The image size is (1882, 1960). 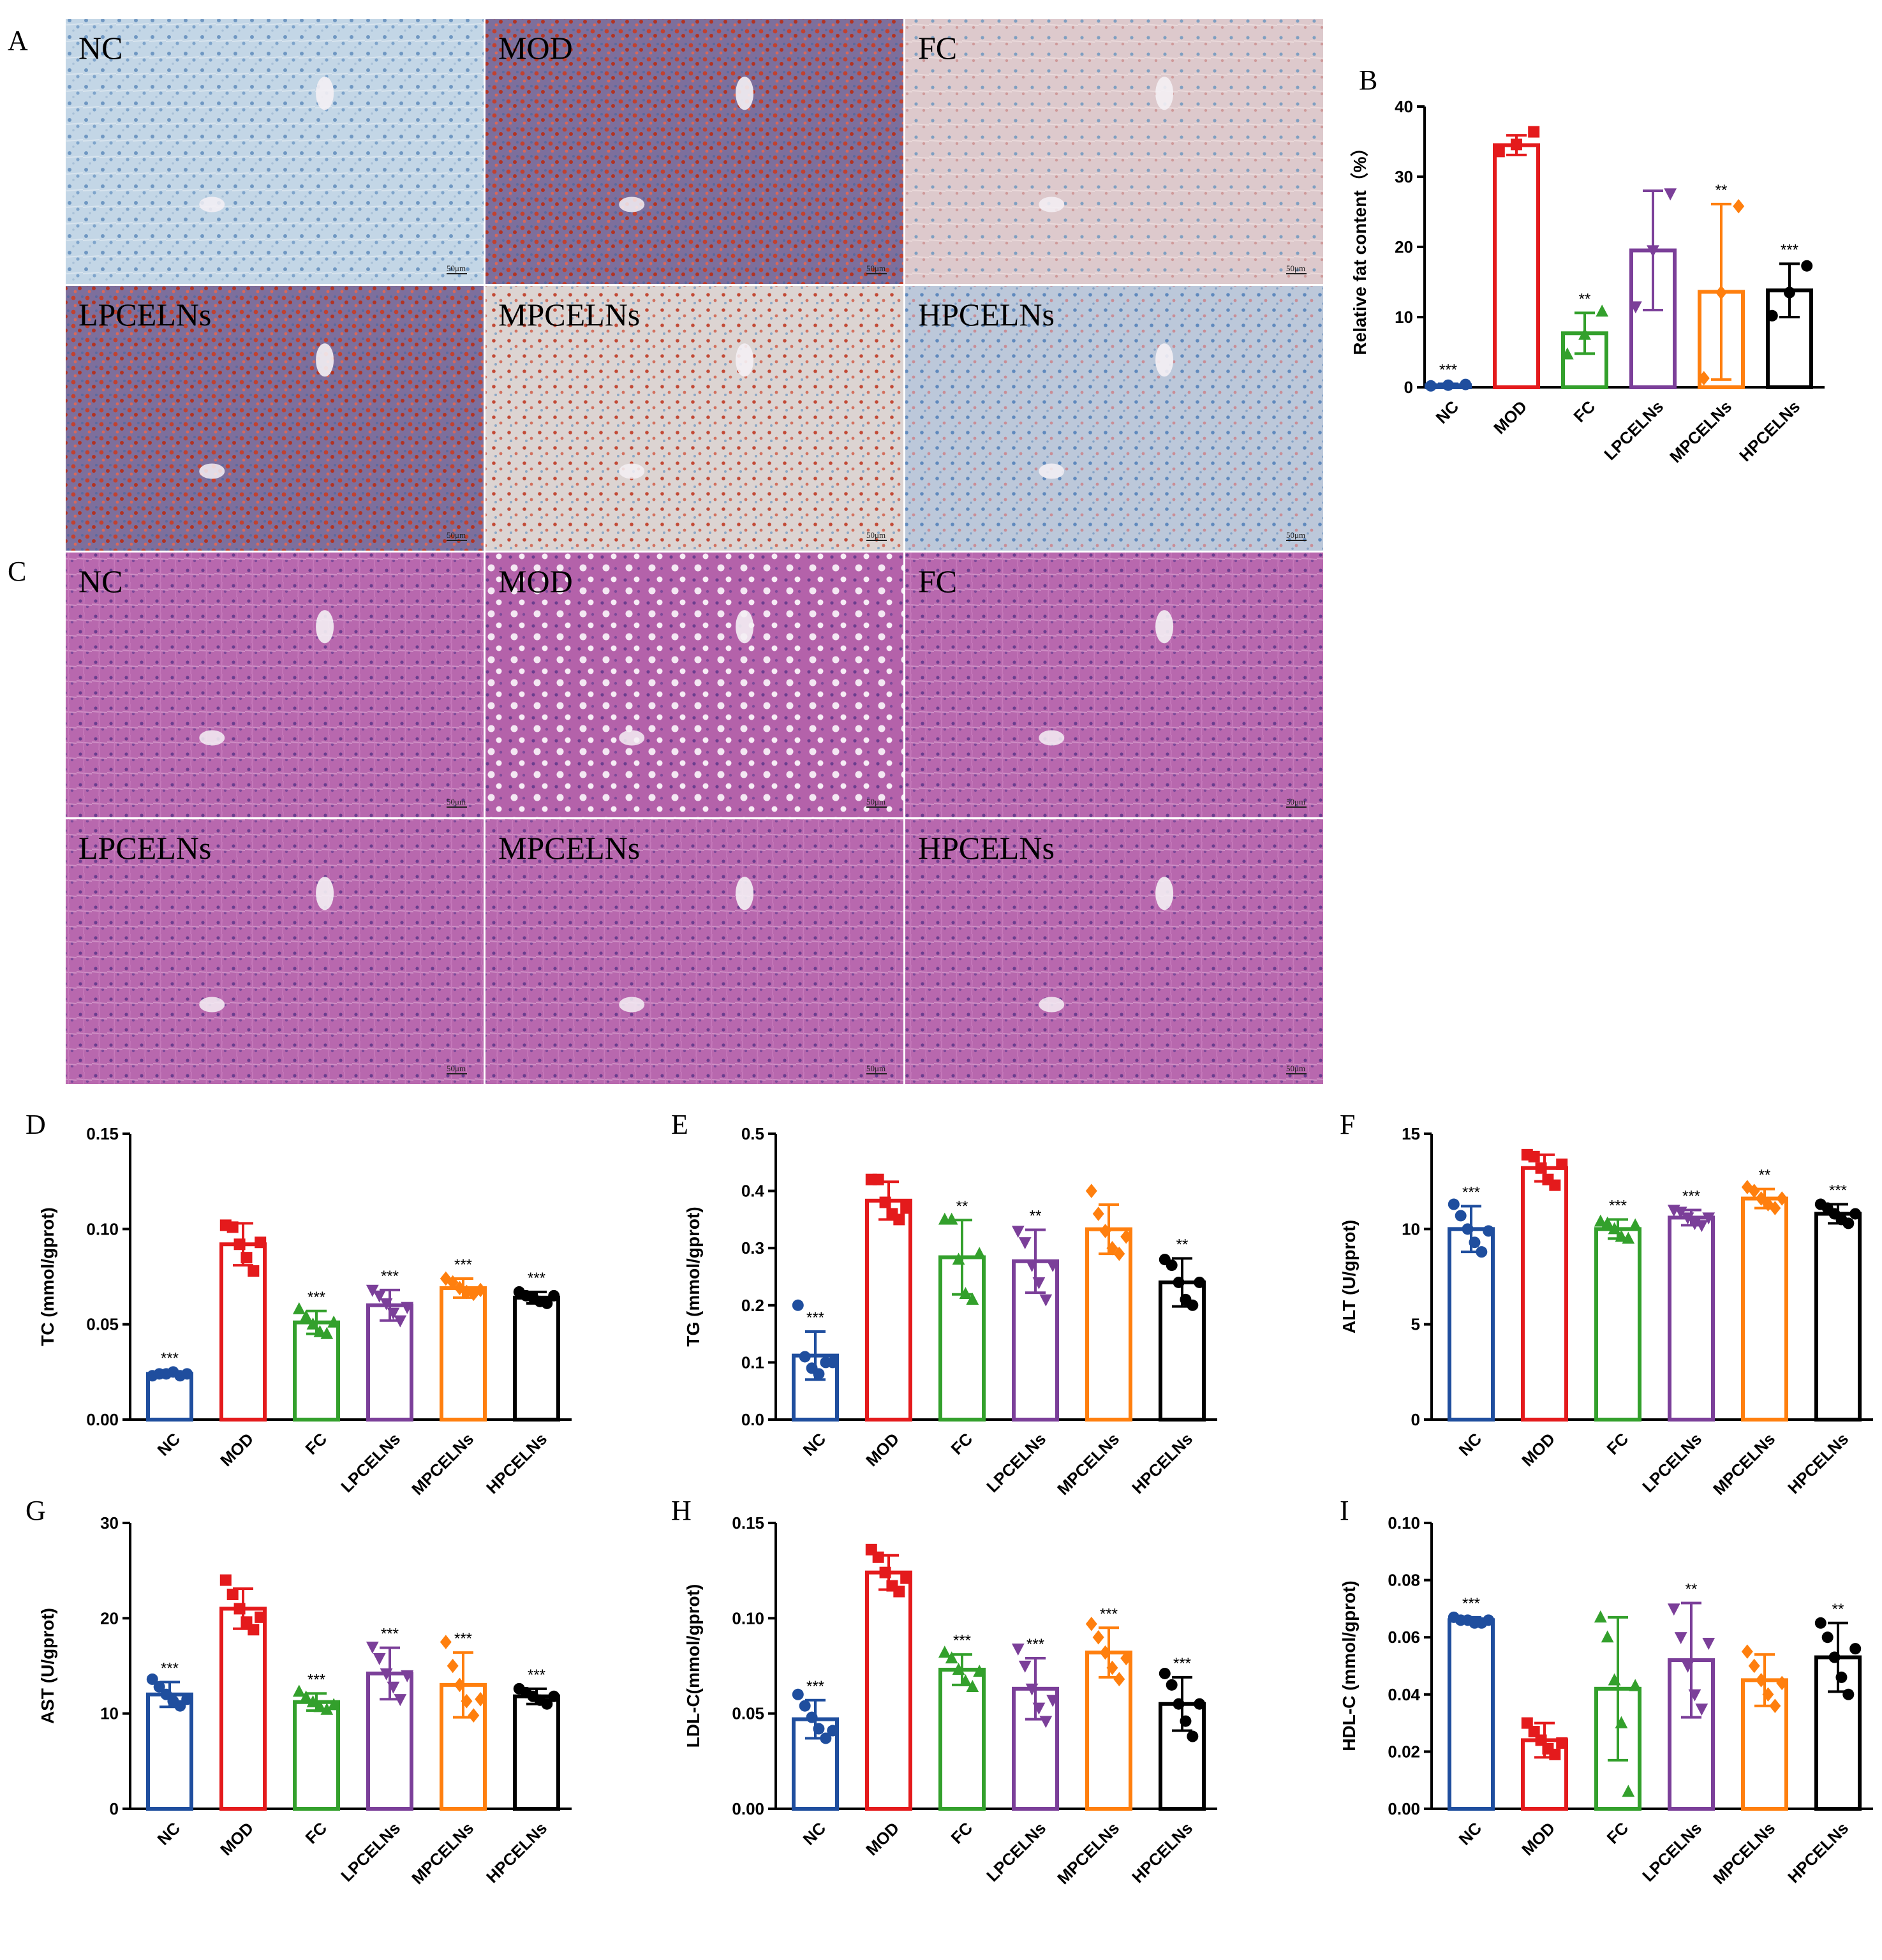 What do you see at coordinates (962, 1444) in the screenshot?
I see `x-category-label: FC` at bounding box center [962, 1444].